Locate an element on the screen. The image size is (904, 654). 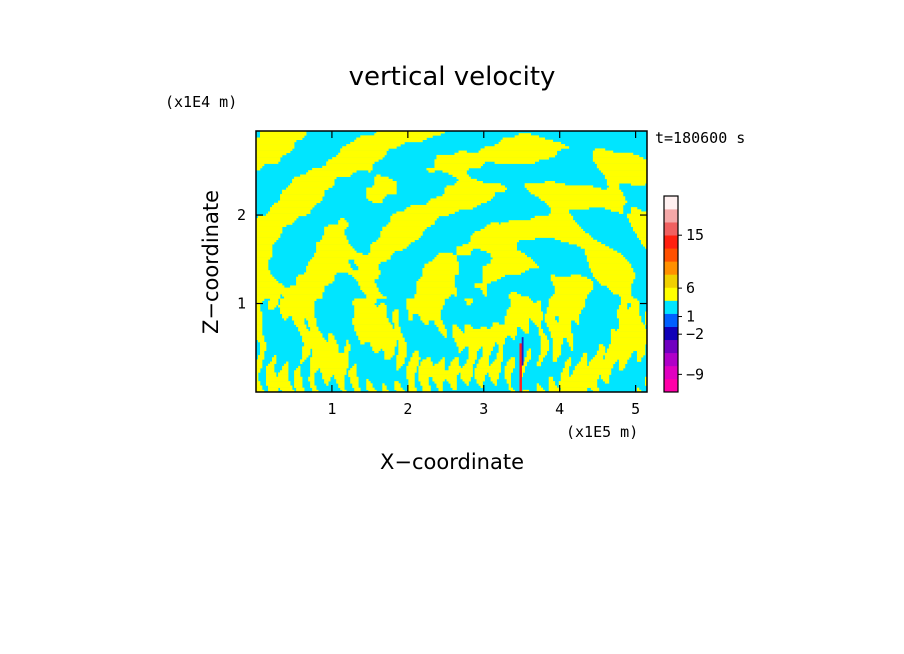
y-tick-label: 1 is located at coordinates (241, 304).